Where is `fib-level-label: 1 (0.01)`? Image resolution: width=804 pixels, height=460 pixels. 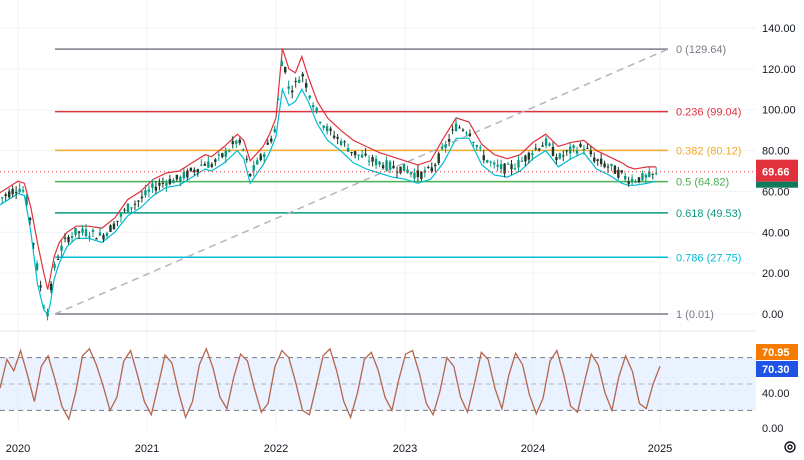 fib-level-label: 1 (0.01) is located at coordinates (695, 315).